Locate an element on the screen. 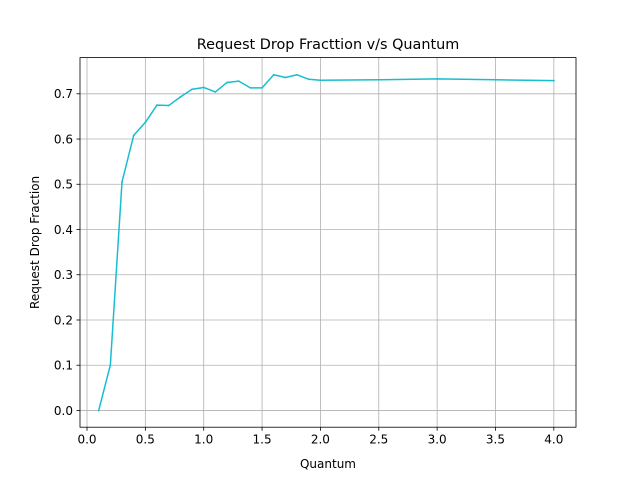 The width and height of the screenshot is (640, 480). y-tick-label: 0.6 is located at coordinates (63, 139).